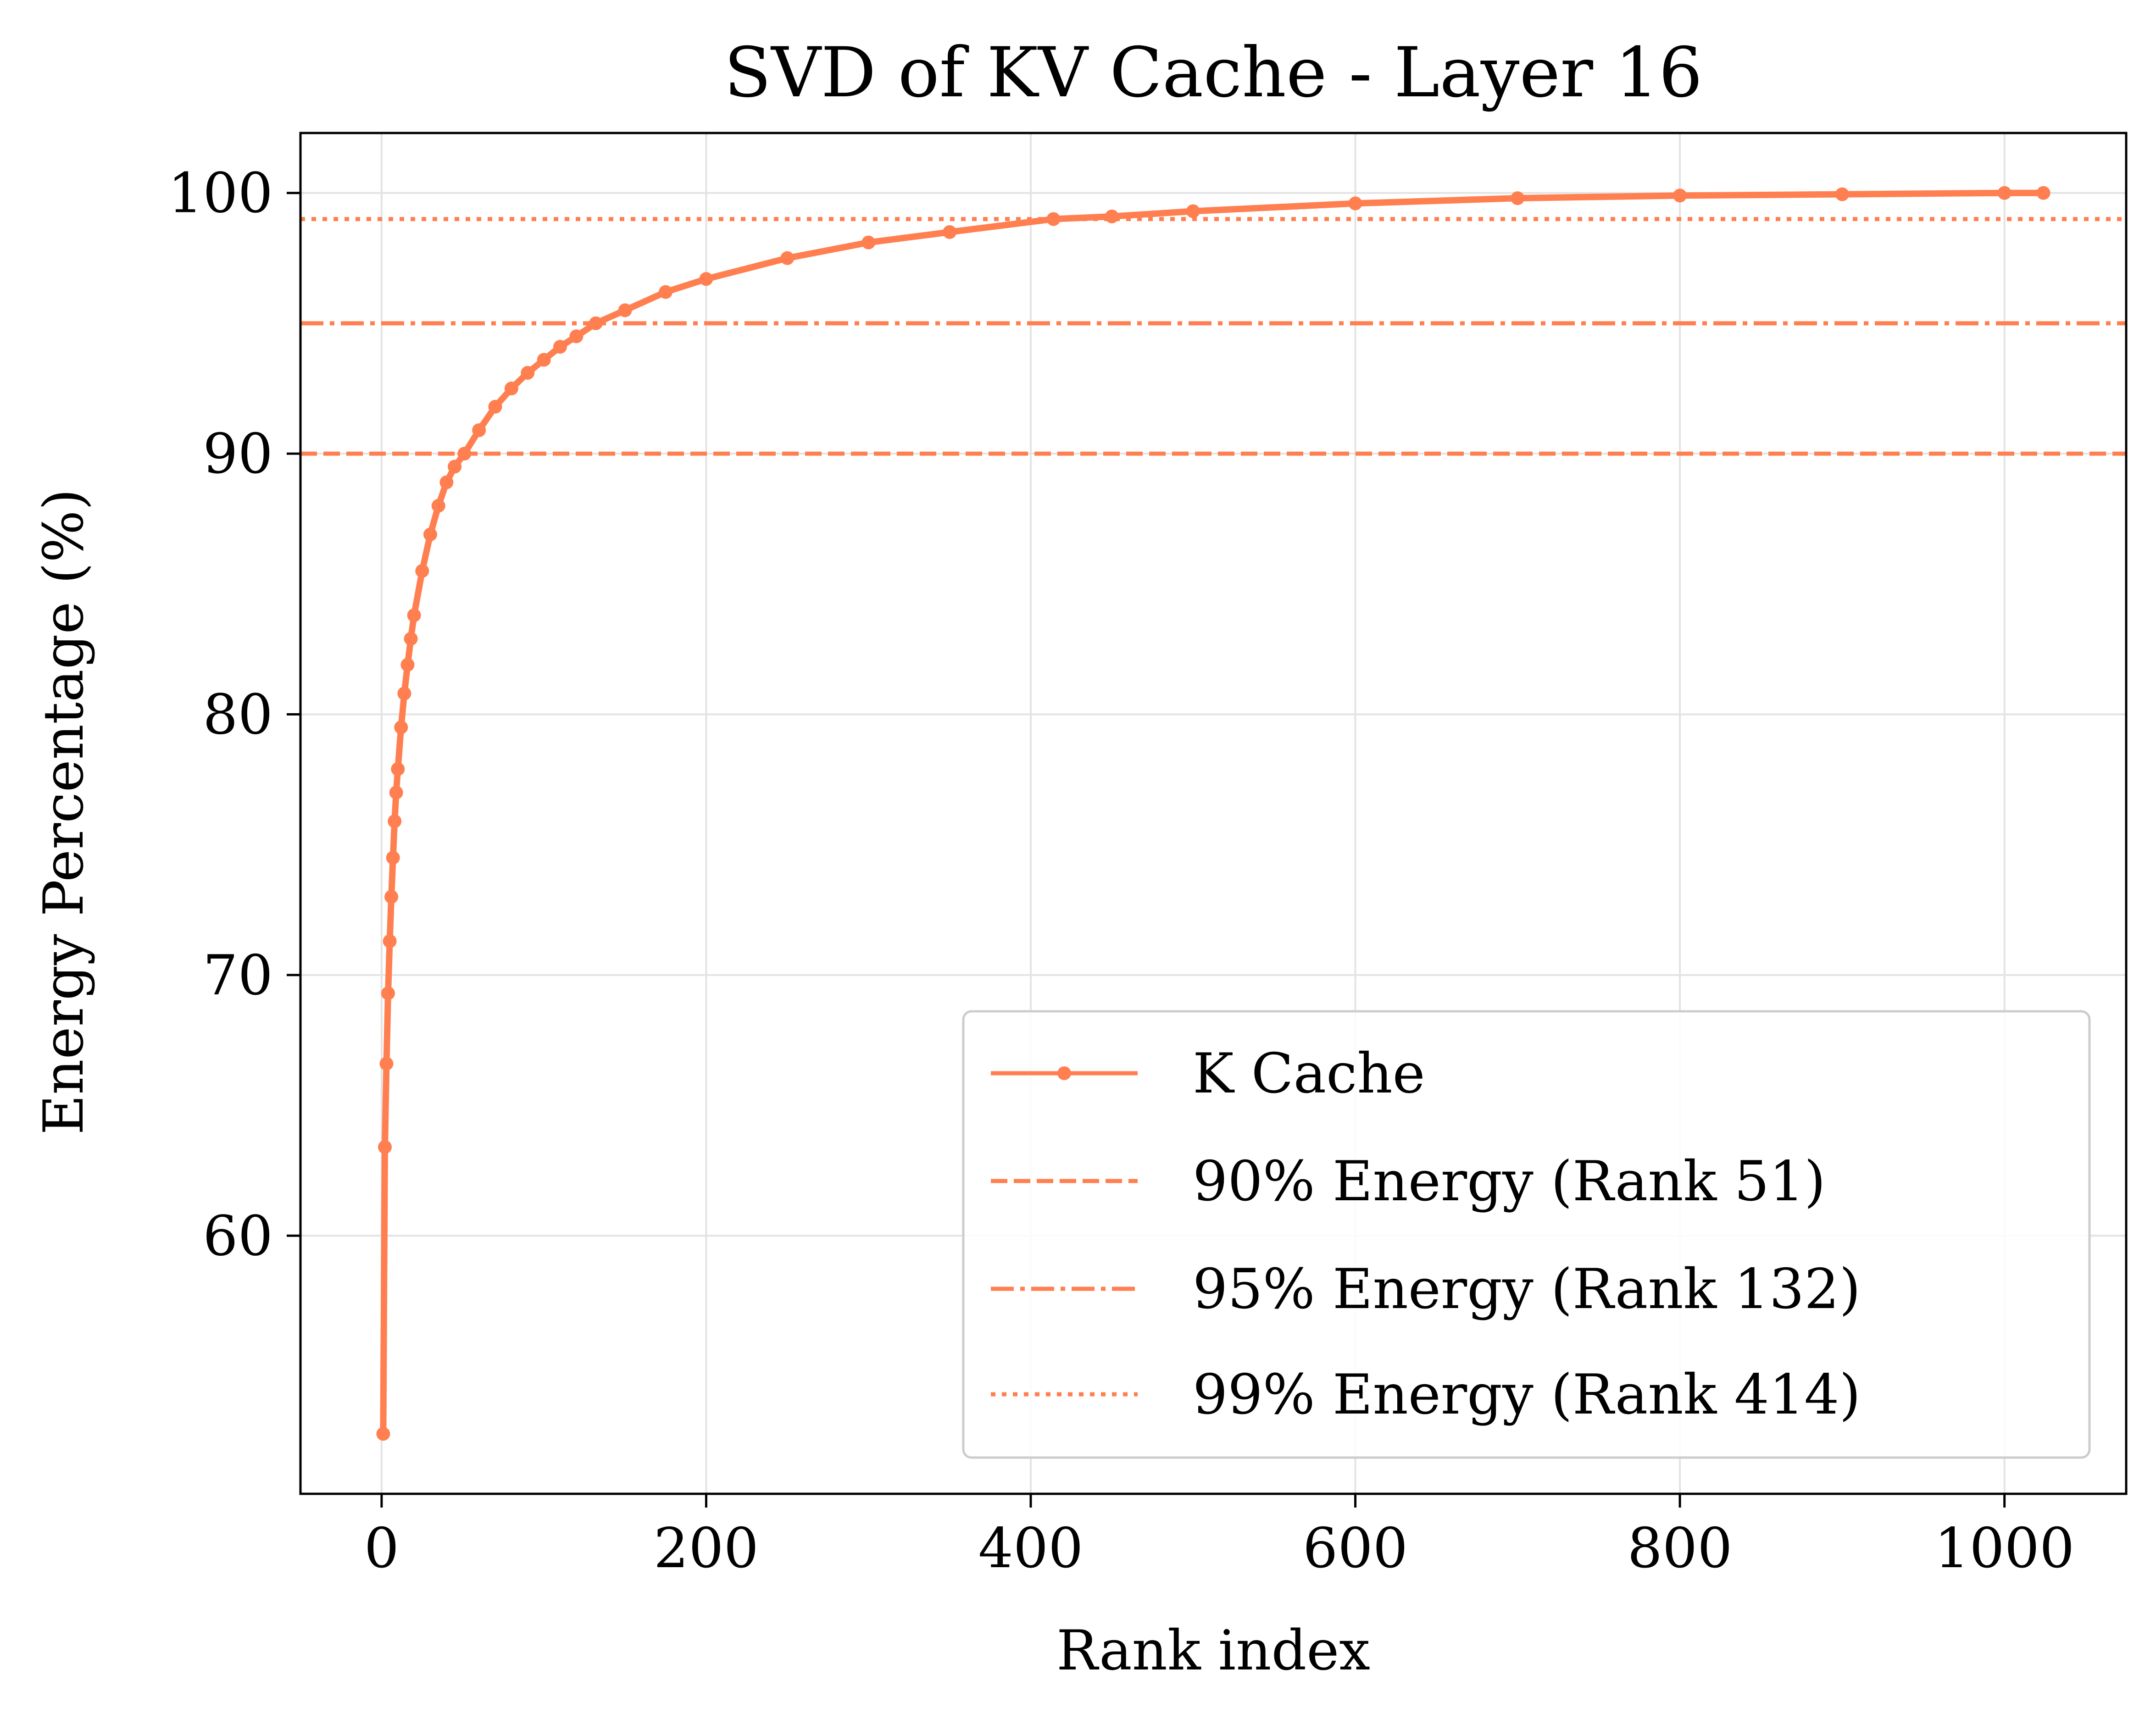 Image resolution: width=2156 pixels, height=1719 pixels. I want to click on x-axis-ticks: 0 200 400 600 800 1000, so click(1219, 1537).